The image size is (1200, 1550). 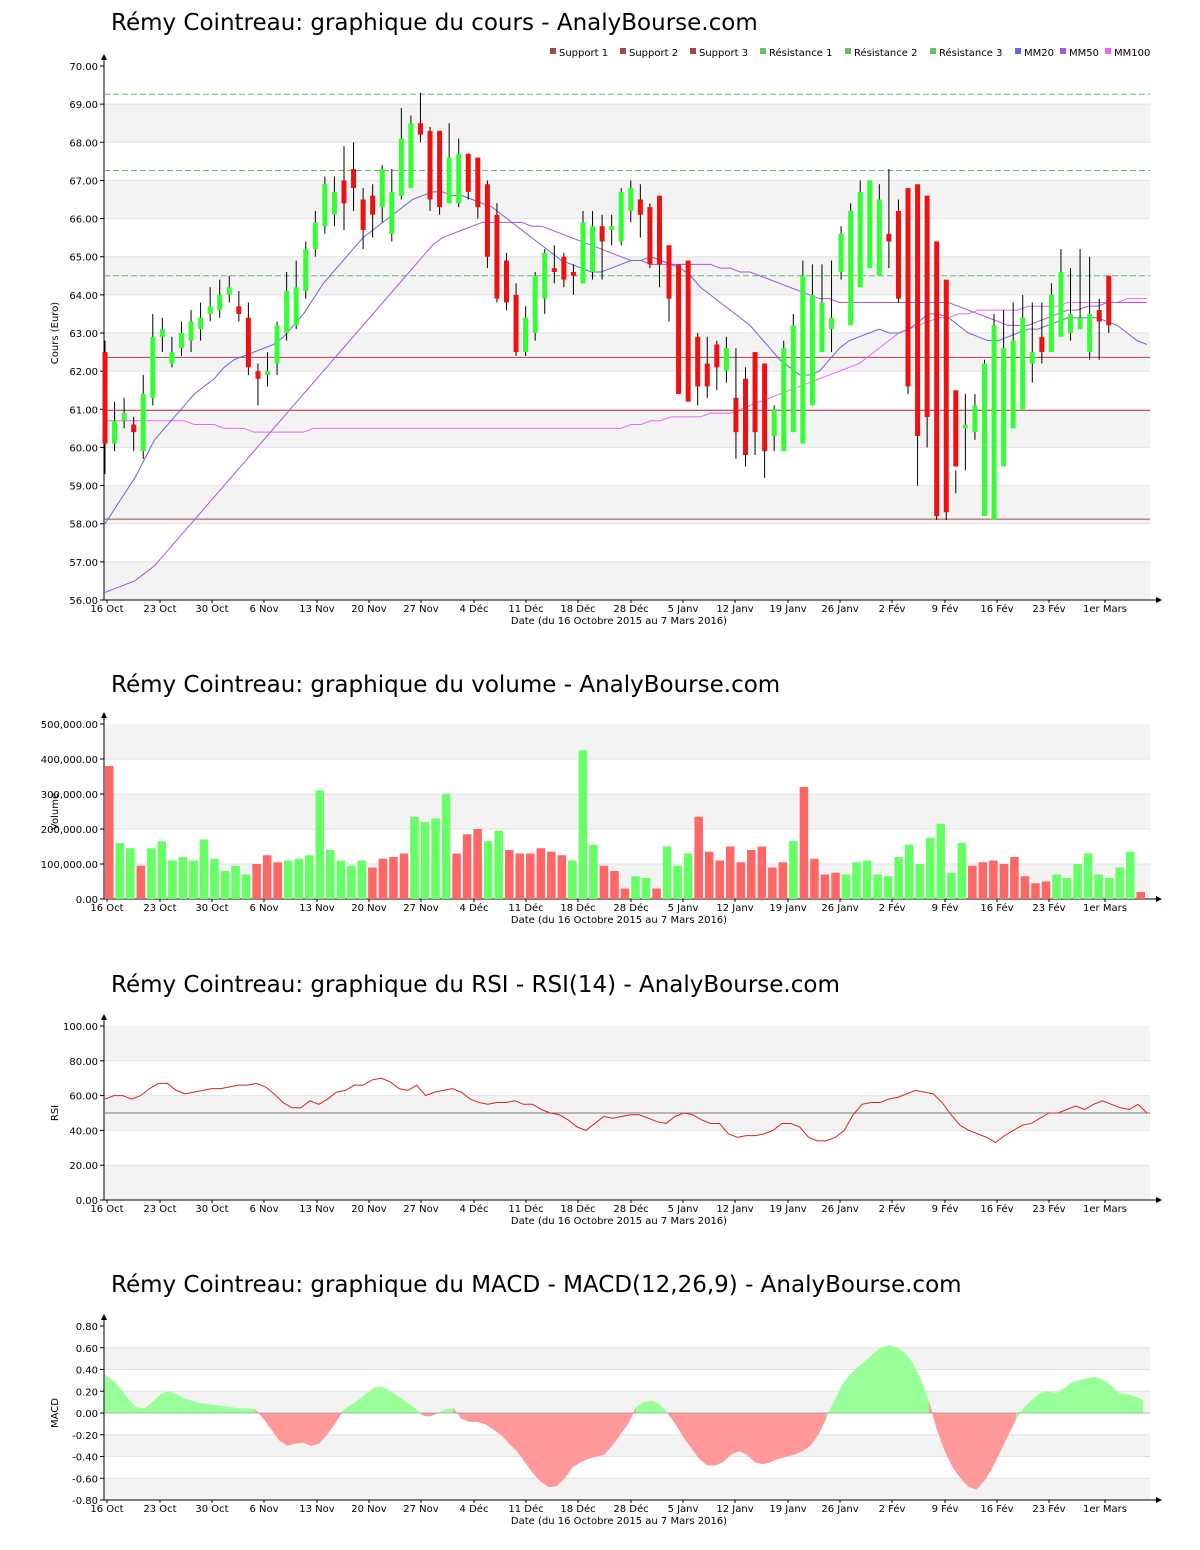 I want to click on macd-band, so click(x=627, y=1445).